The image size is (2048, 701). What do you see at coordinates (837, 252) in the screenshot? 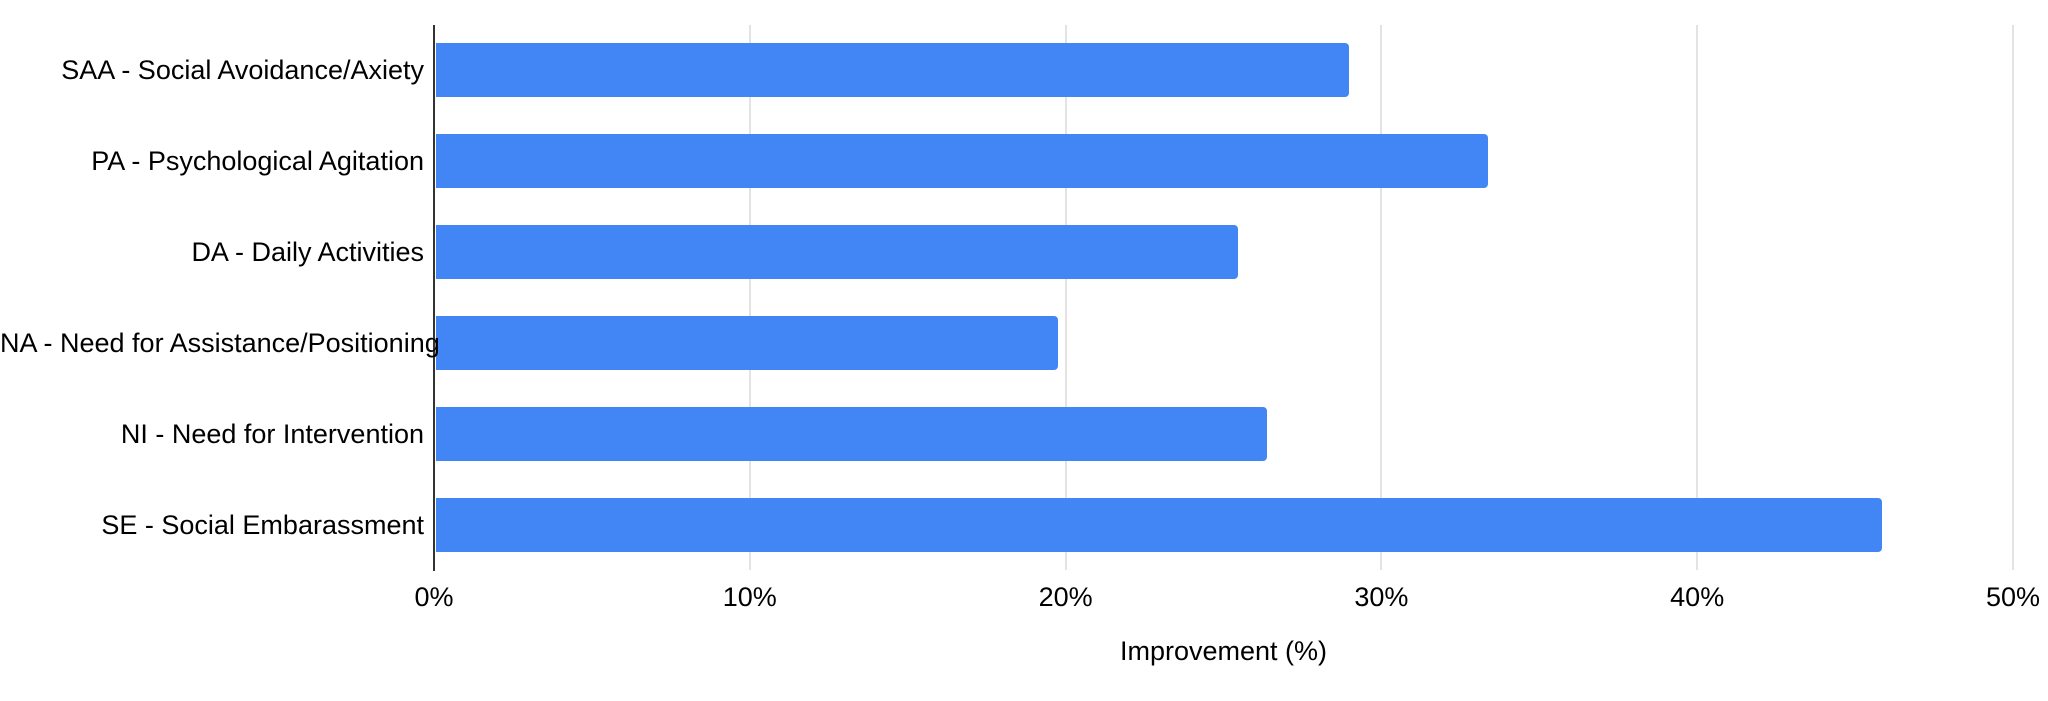
I see `bar-da` at bounding box center [837, 252].